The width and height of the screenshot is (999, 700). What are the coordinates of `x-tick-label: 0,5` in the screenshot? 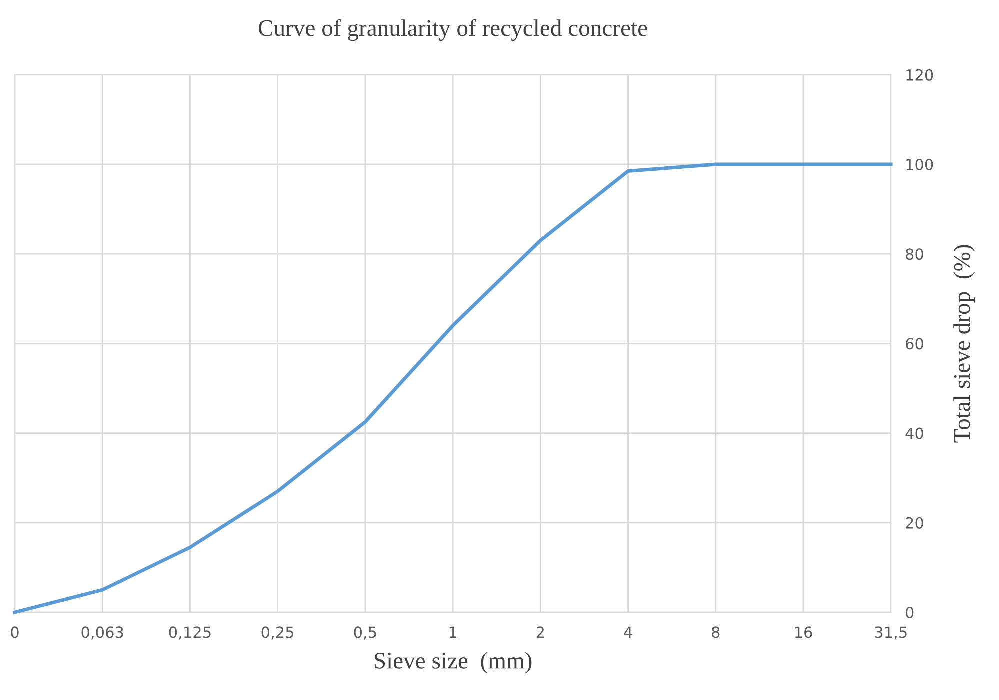 It's located at (365, 633).